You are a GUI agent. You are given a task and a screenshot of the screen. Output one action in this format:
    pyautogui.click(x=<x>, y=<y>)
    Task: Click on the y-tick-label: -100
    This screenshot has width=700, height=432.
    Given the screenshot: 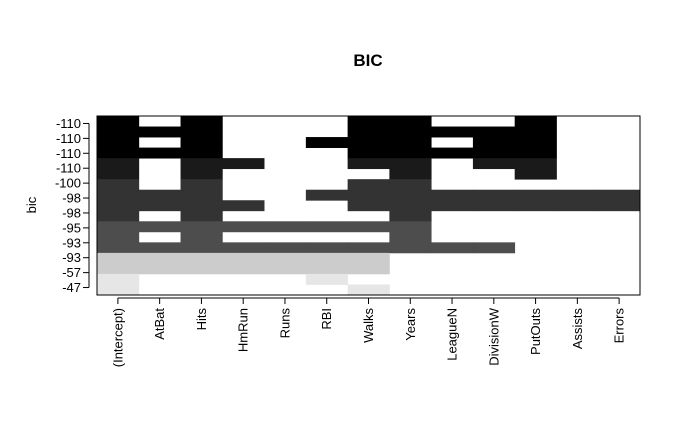 What is the action you would take?
    pyautogui.click(x=68, y=183)
    